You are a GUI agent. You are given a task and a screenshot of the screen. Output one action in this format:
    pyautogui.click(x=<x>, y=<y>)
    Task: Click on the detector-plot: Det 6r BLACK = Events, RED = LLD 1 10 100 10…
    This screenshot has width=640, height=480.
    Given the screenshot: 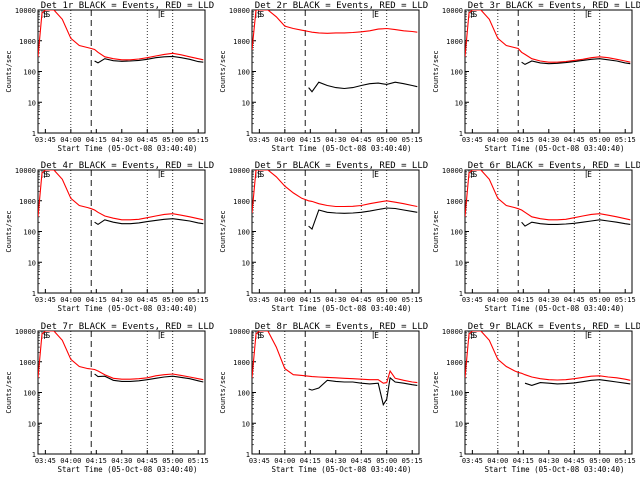 What is the action you would take?
    pyautogui.click(x=536, y=237)
    